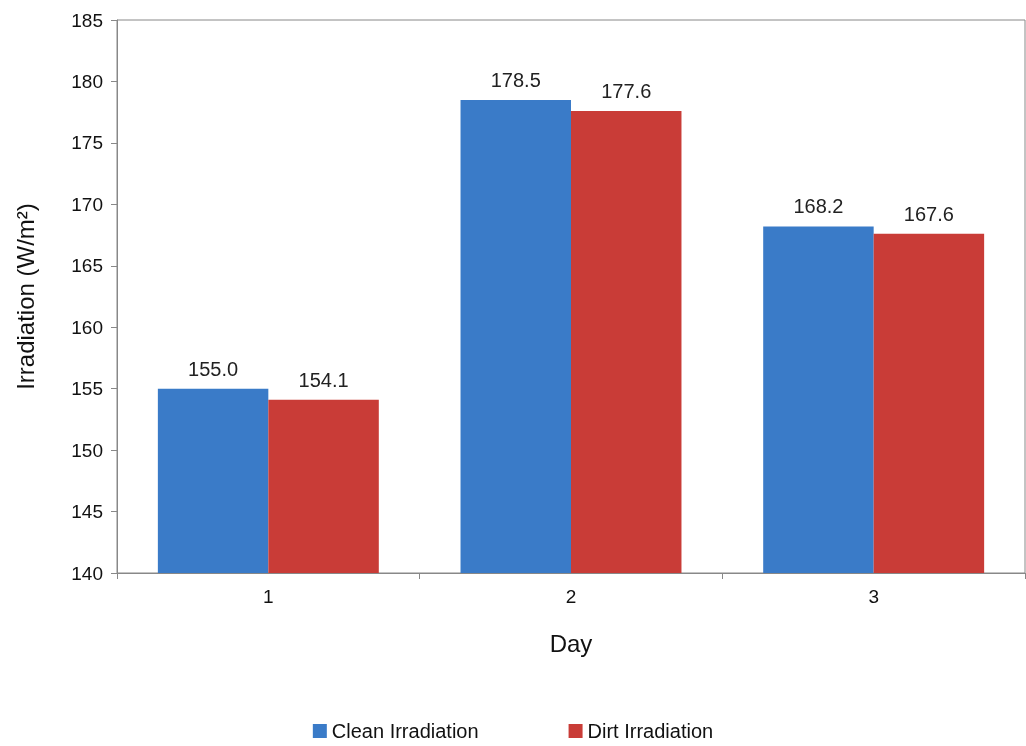 The image size is (1026, 746). Describe the element at coordinates (928, 213) in the screenshot. I see `data-label: 167.6` at that location.